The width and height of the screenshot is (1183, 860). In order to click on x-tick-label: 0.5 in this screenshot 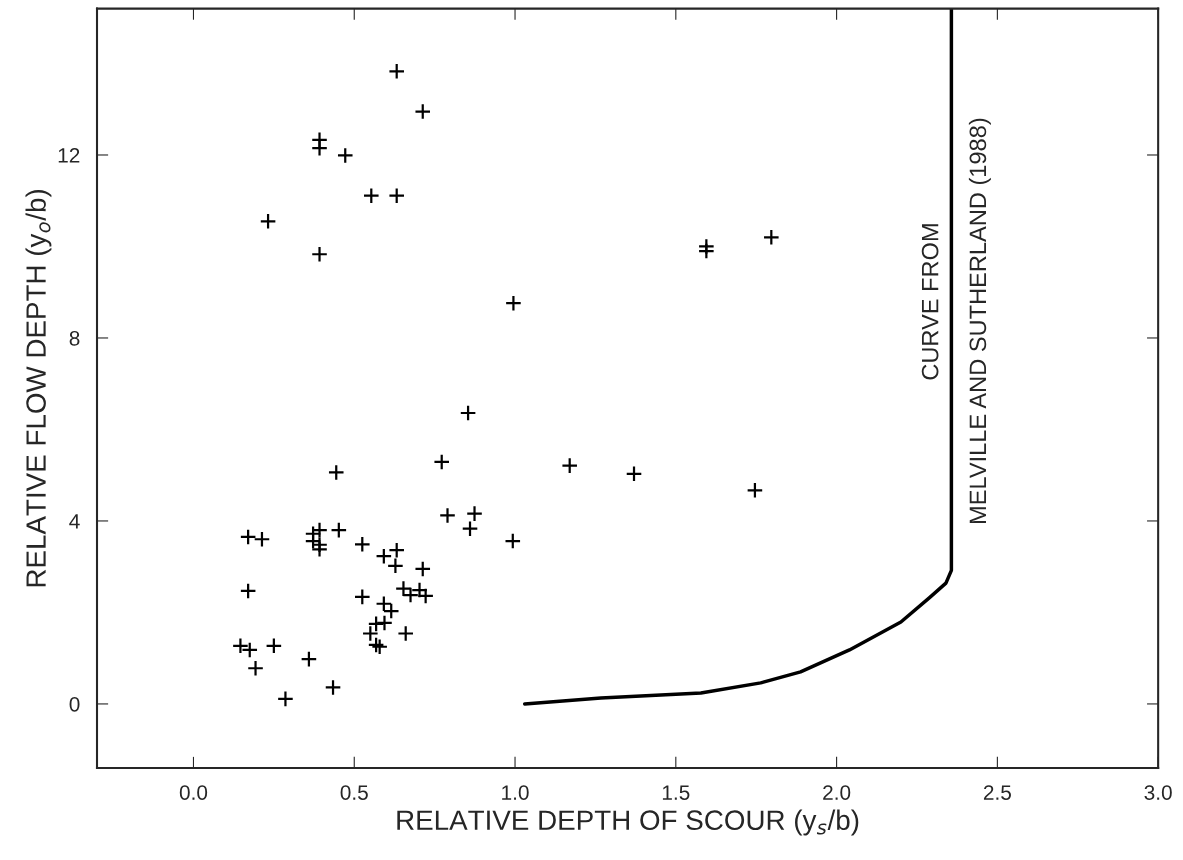, I will do `click(354, 792)`.